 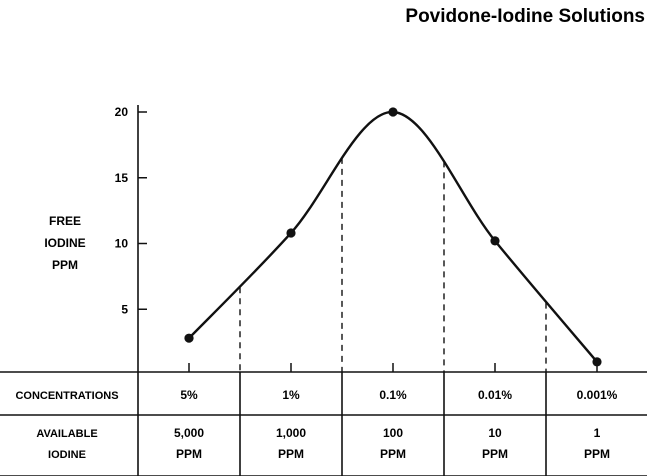 I want to click on available-iodine-value: 5,000, so click(x=189, y=433).